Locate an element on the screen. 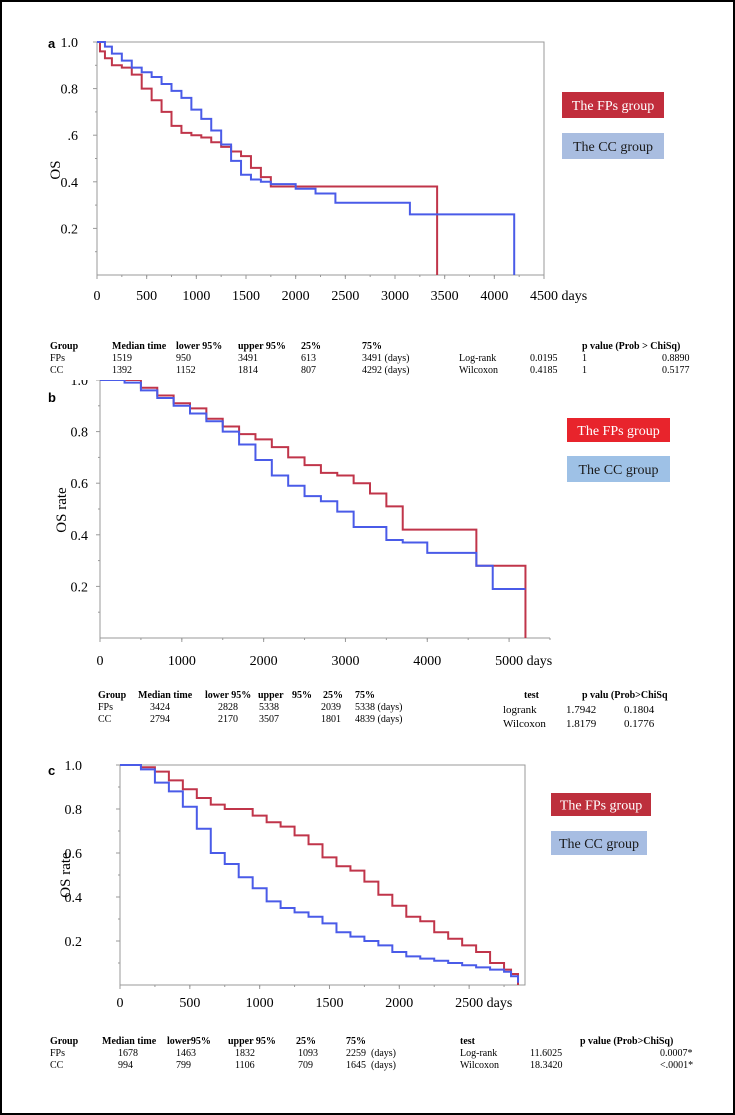 Image resolution: width=735 pixels, height=1115 pixels. test-logrank-chisq: 11.6025 is located at coordinates (546, 1053).